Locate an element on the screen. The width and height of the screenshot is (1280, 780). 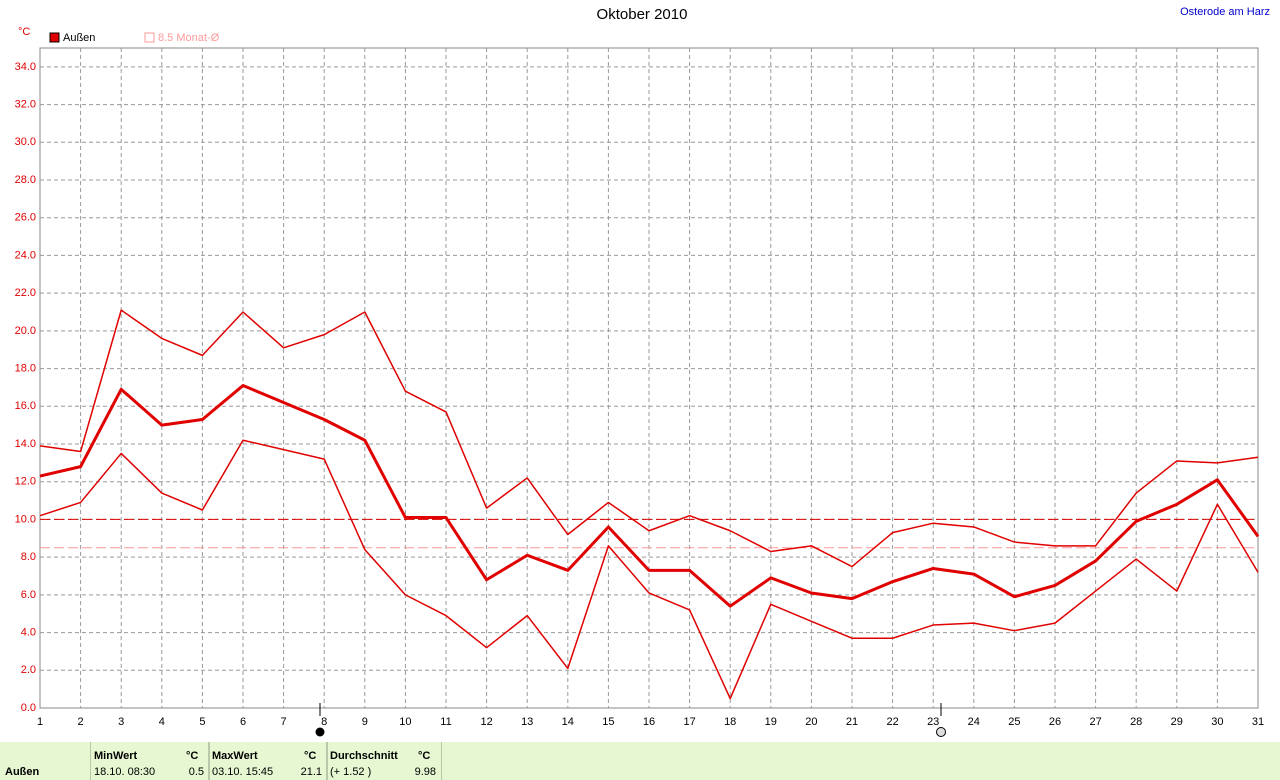
sun-icon is located at coordinates (320, 732).